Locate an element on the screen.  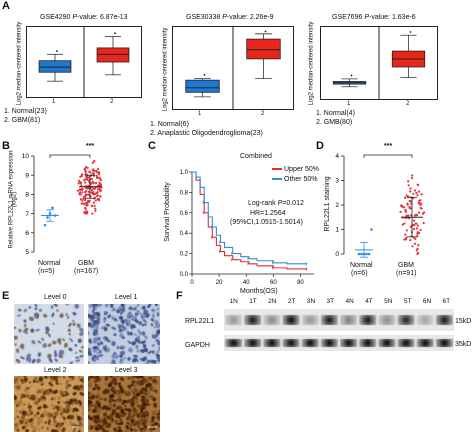
logrank-value: =0.012 is located at coordinates (293, 203).